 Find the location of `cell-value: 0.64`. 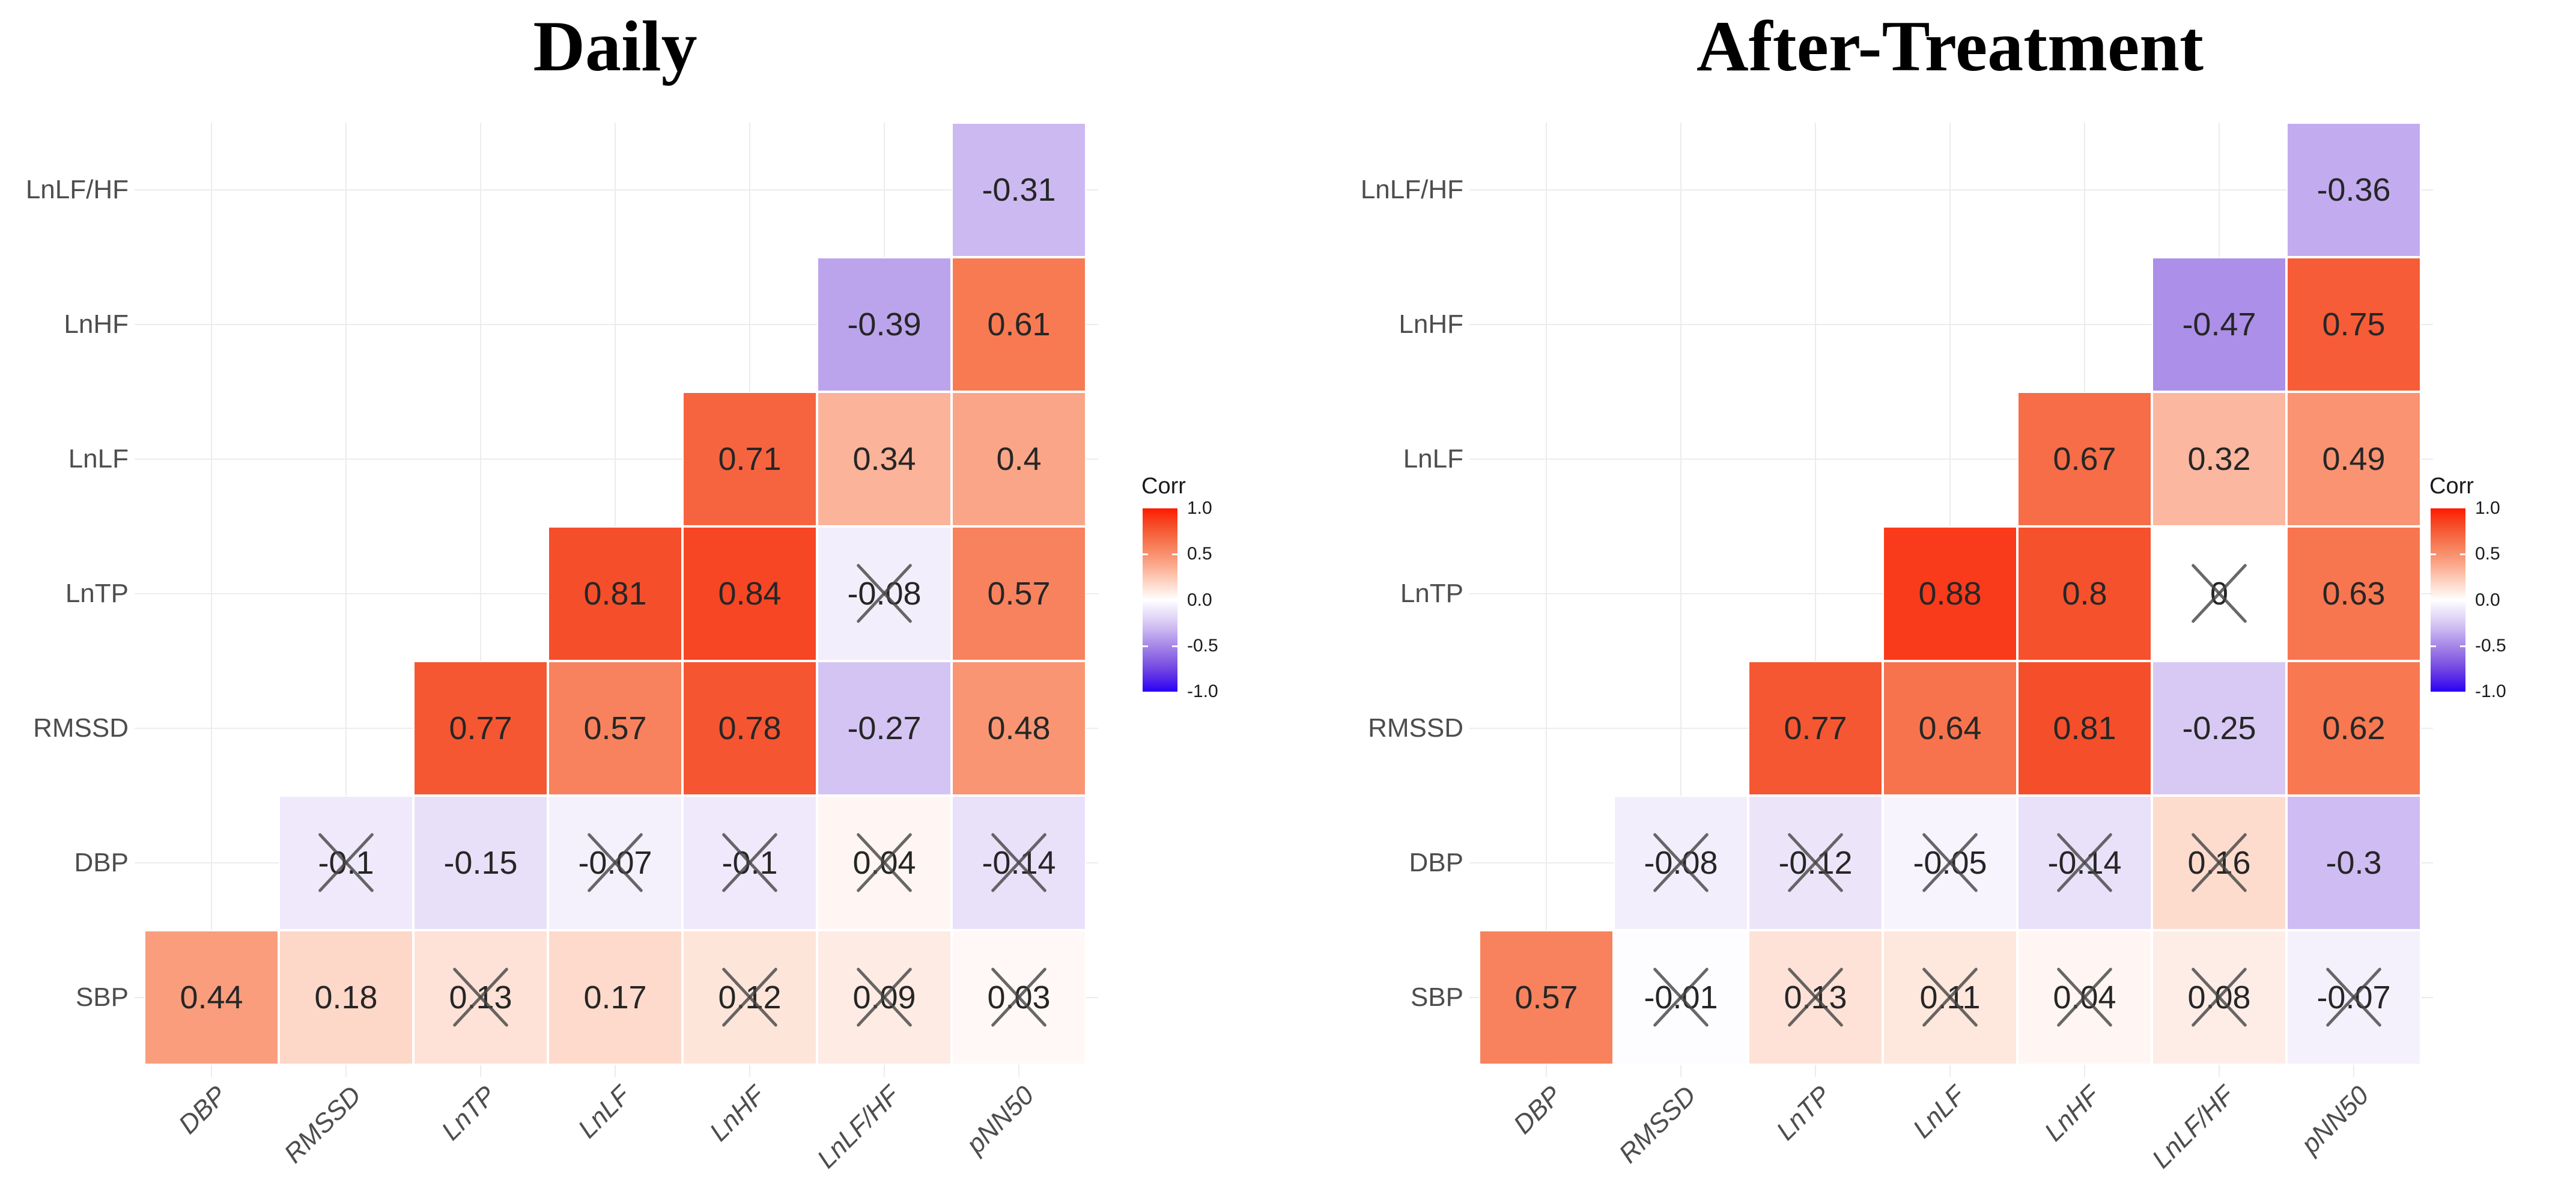

cell-value: 0.64 is located at coordinates (1950, 728).